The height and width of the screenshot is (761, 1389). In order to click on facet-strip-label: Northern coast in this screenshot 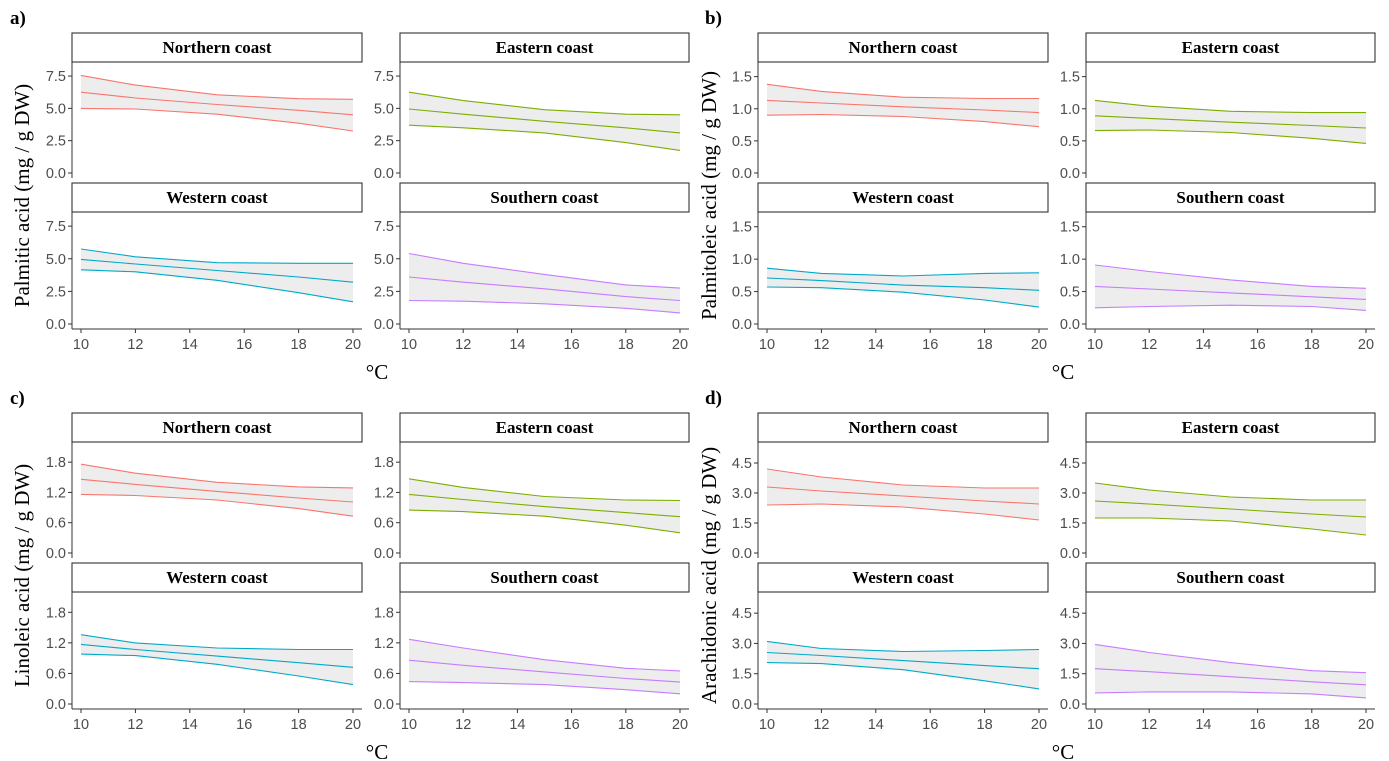, I will do `click(216, 427)`.